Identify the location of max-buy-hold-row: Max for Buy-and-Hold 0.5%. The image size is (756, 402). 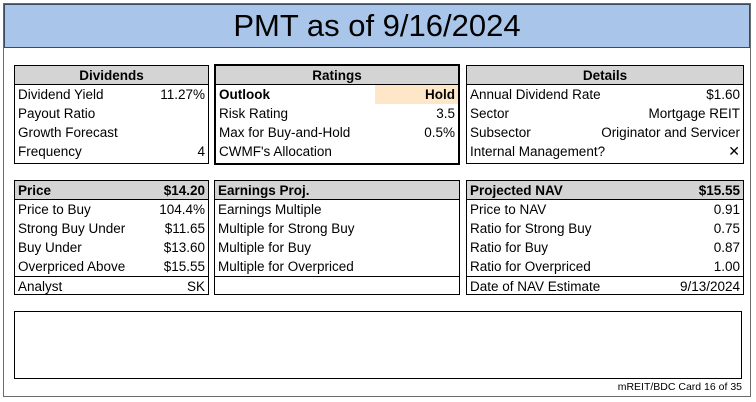
(337, 132).